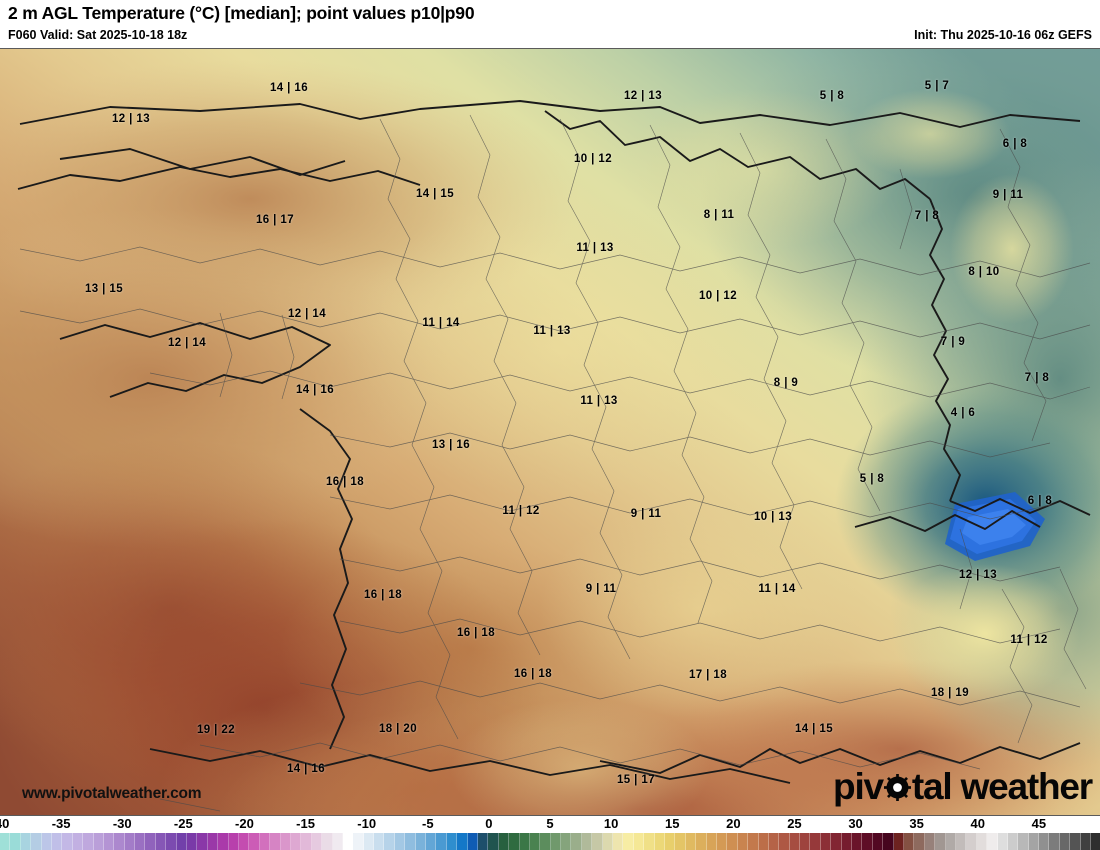 The image size is (1100, 850). Describe the element at coordinates (5, 823) in the screenshot. I see `colorbar-tick: -40` at that location.